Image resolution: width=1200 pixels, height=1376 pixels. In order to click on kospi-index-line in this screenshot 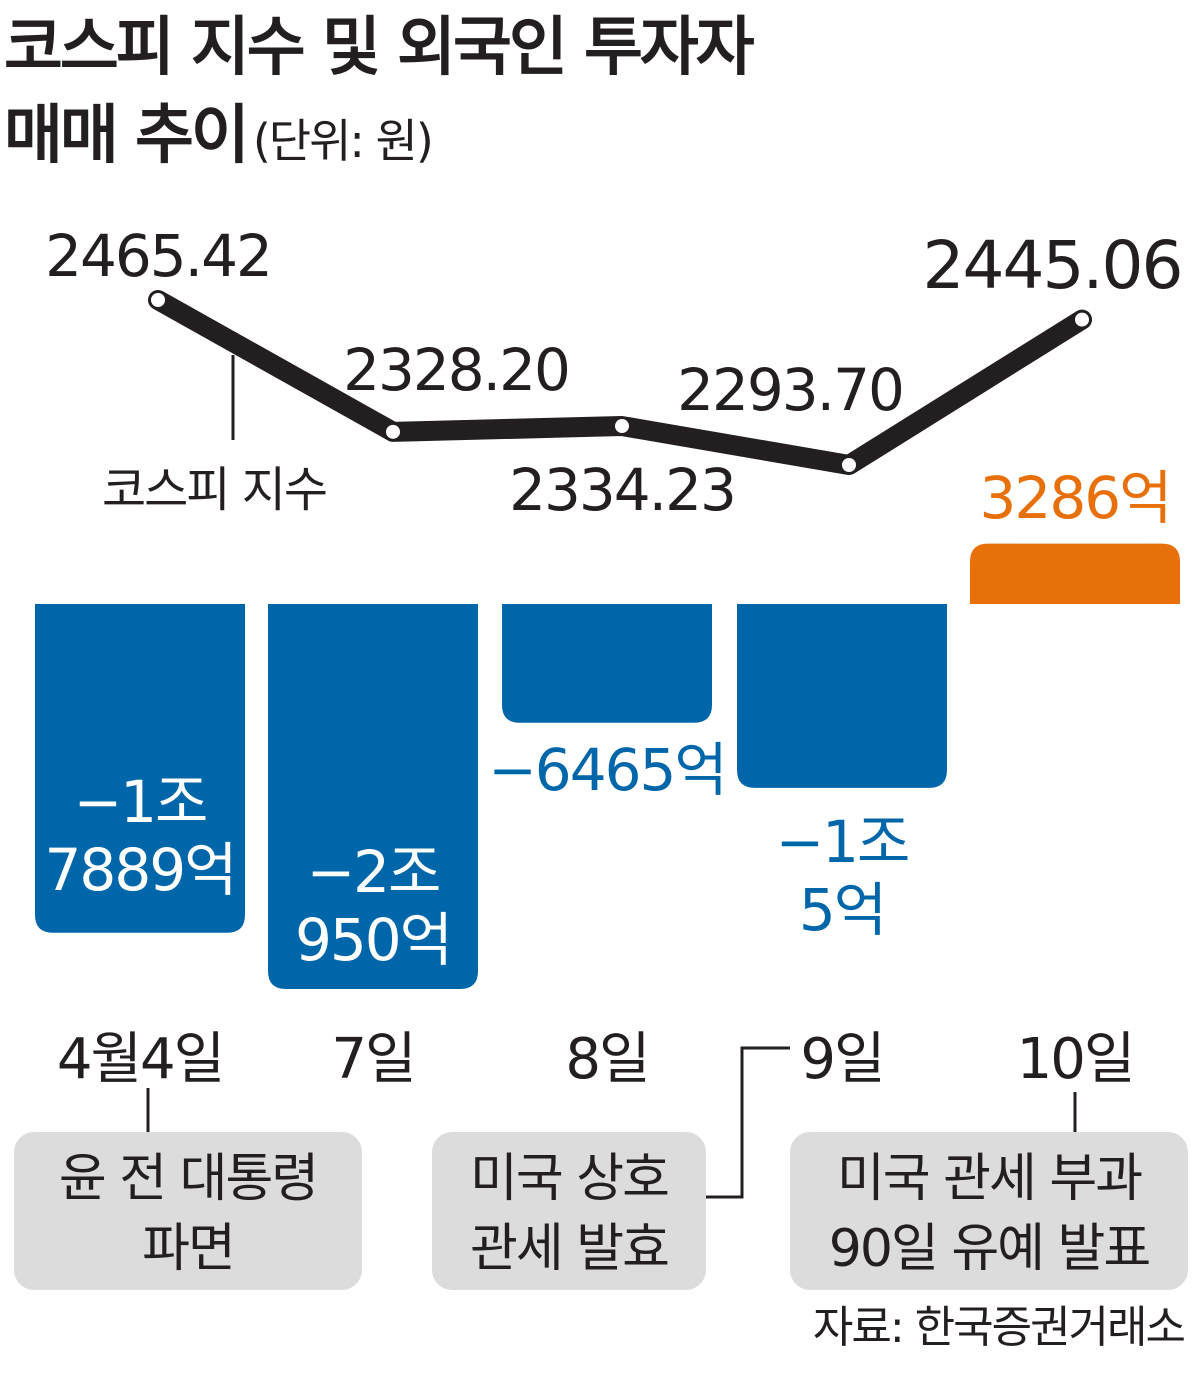, I will do `click(620, 382)`.